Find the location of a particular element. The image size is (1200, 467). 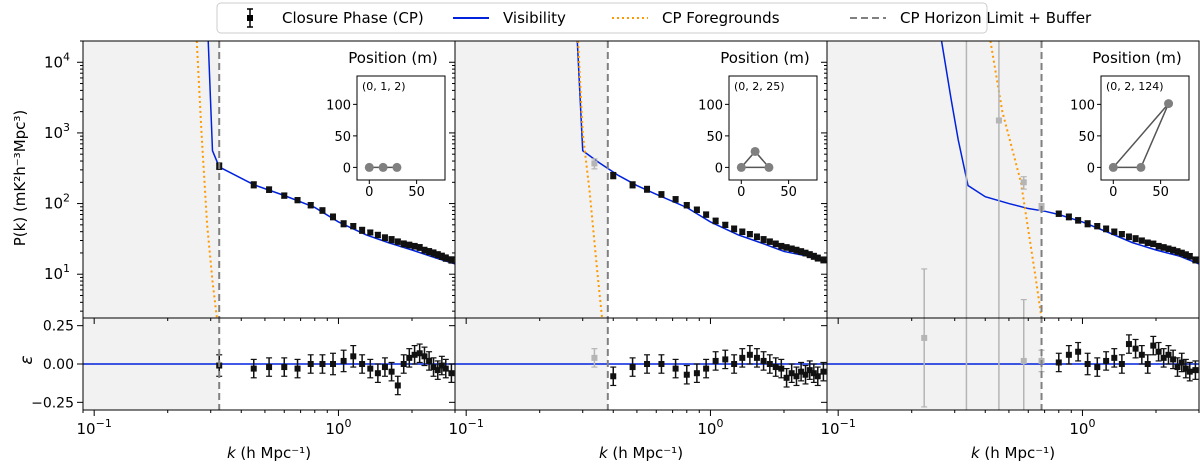

x-ticks is located at coordinates (1013, 367).